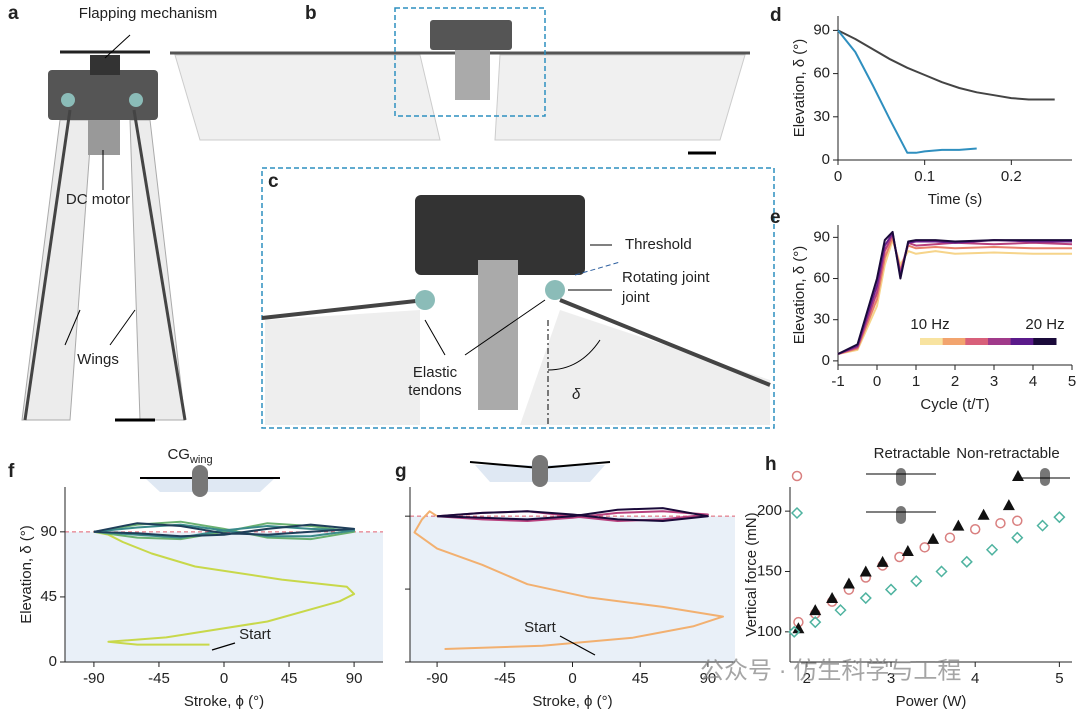 The height and width of the screenshot is (721, 1080). What do you see at coordinates (1011, 176) in the screenshot?
I see `x-tick-label: 0.2` at bounding box center [1011, 176].